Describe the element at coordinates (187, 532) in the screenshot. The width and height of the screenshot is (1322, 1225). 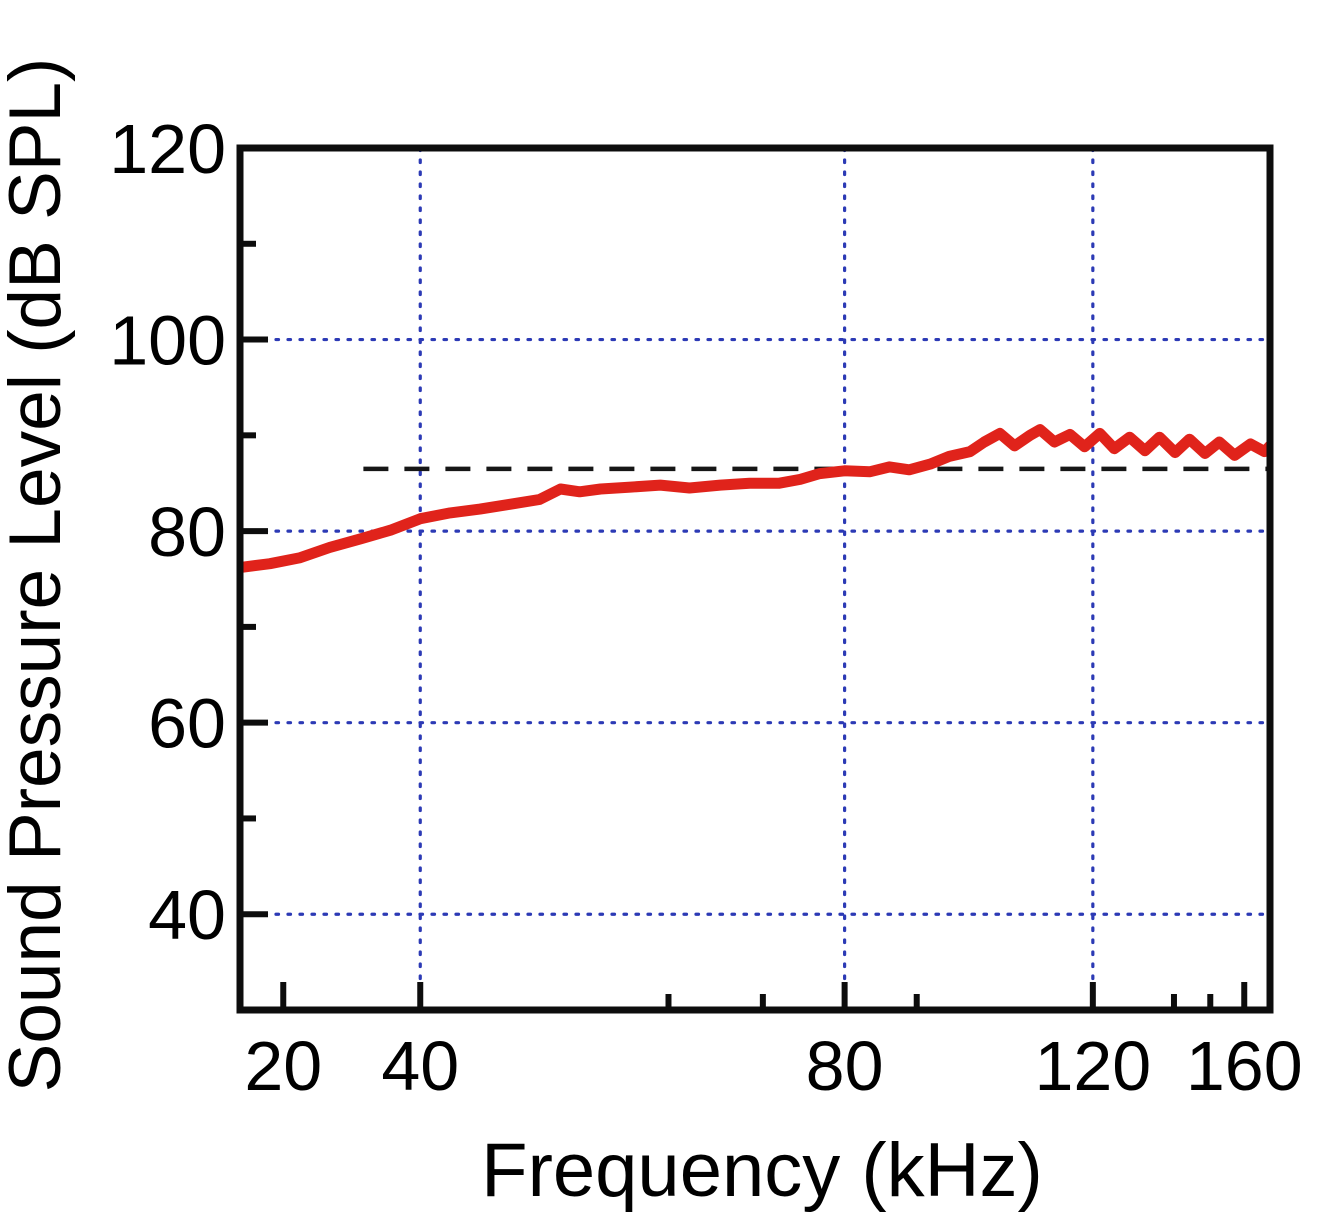
I see `y-tick-label: 80` at that location.